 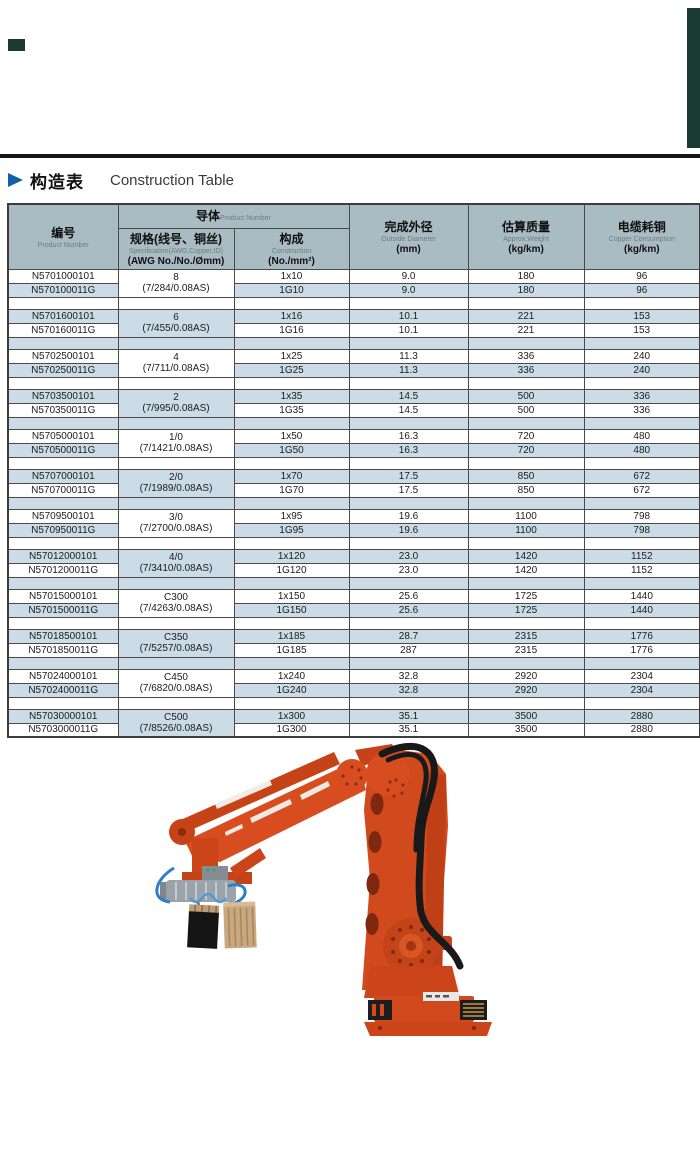 What do you see at coordinates (353, 330) in the screenshot?
I see `table-row: N570160011G 1G16 10.1 221 153` at bounding box center [353, 330].